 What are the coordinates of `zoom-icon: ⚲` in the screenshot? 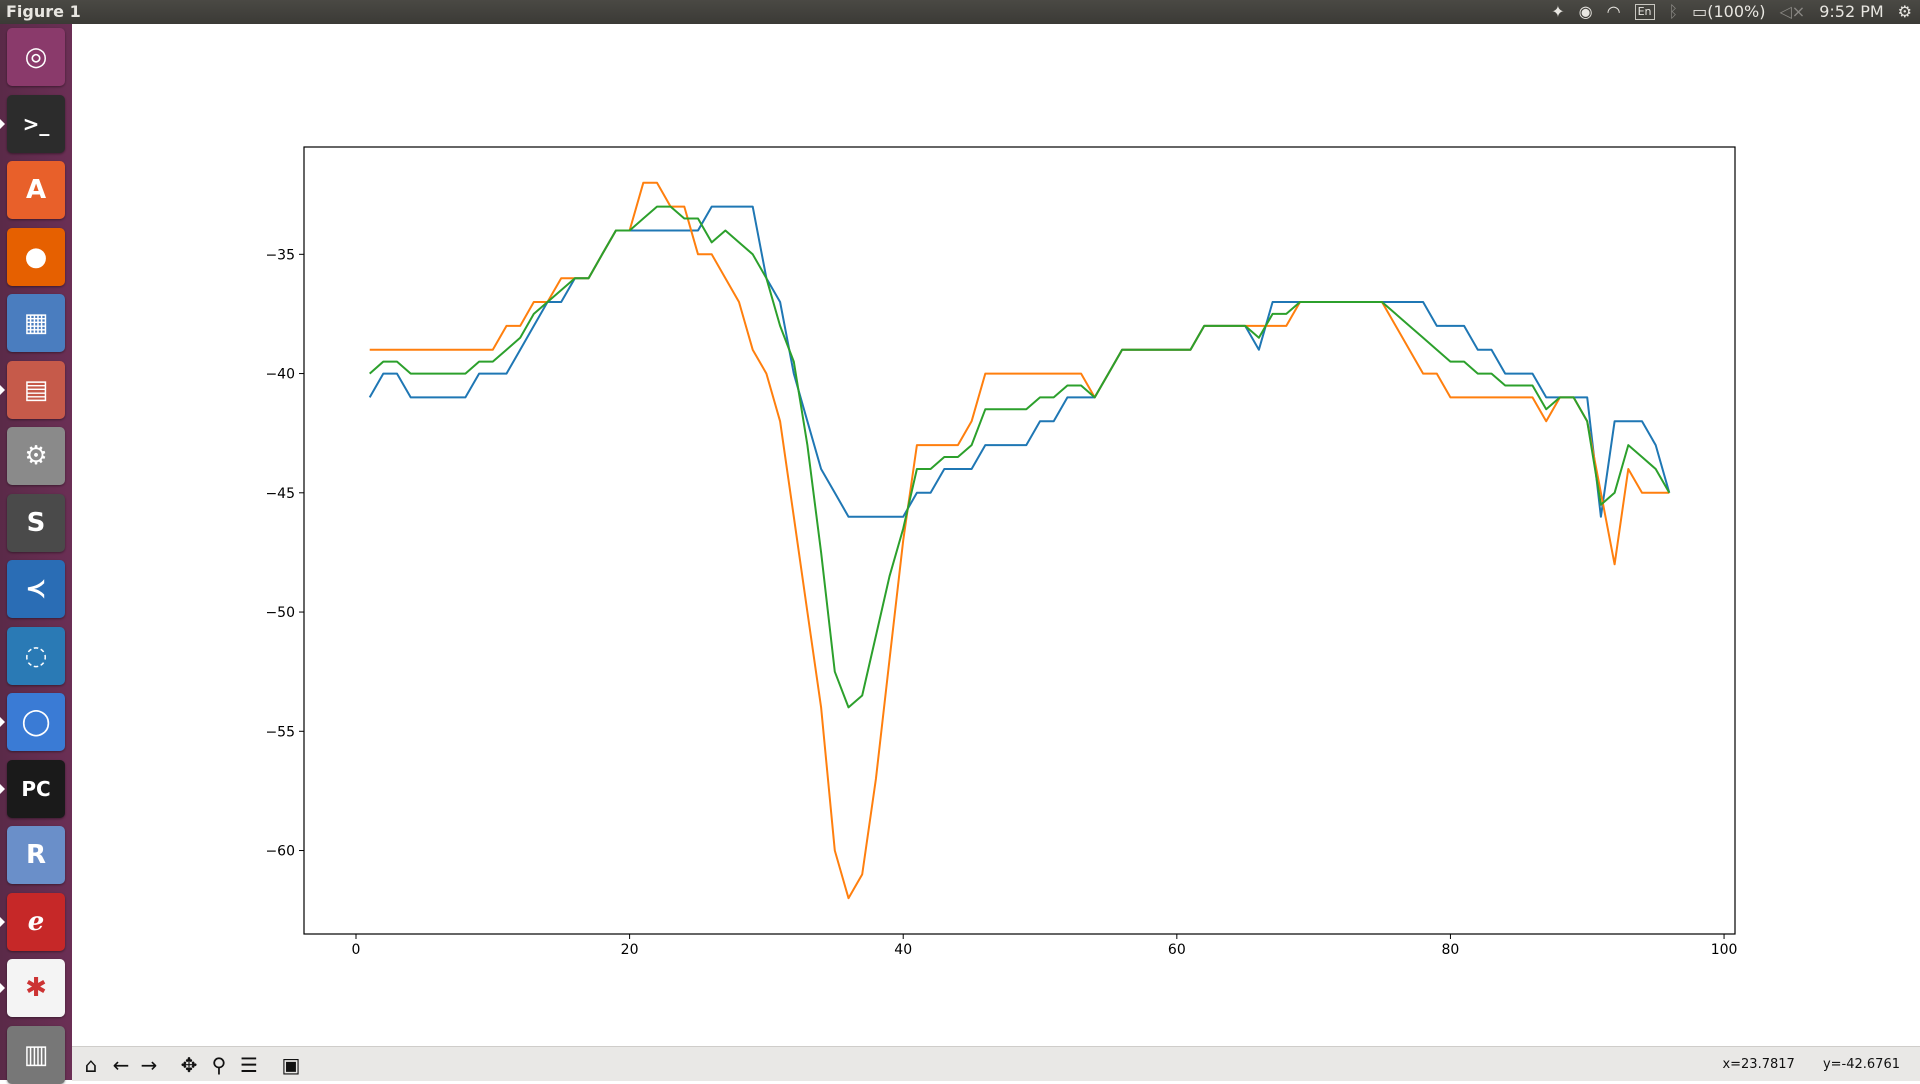 It's located at (219, 1065).